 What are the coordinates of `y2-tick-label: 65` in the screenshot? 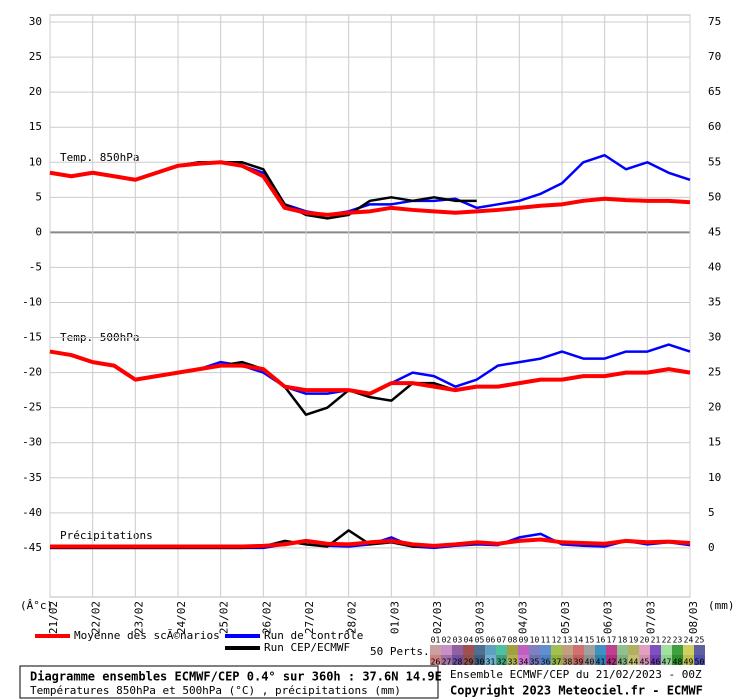 It's located at (714, 91).